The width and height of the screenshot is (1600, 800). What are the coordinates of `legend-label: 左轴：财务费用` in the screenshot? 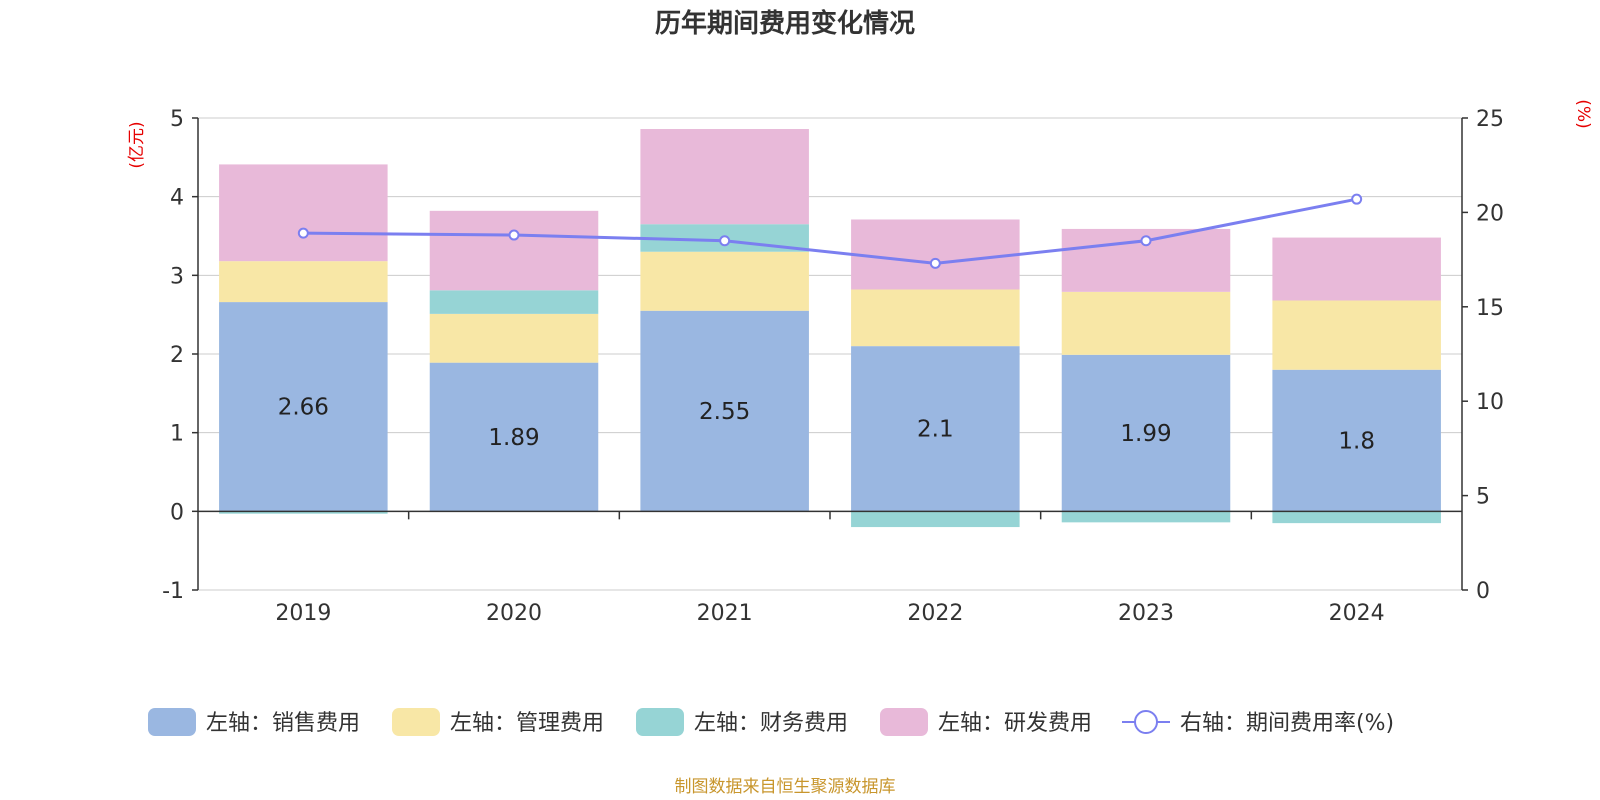 It's located at (771, 723).